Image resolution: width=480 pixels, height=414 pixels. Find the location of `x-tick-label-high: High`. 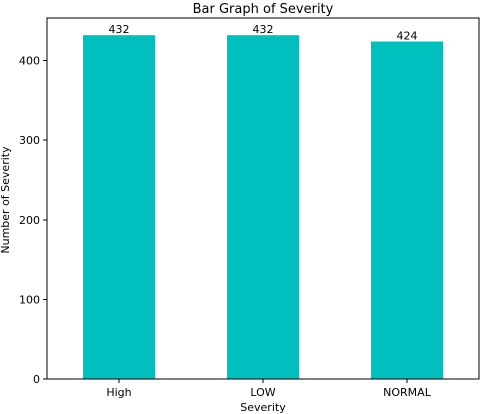

x-tick-label-high: High is located at coordinates (118, 392).